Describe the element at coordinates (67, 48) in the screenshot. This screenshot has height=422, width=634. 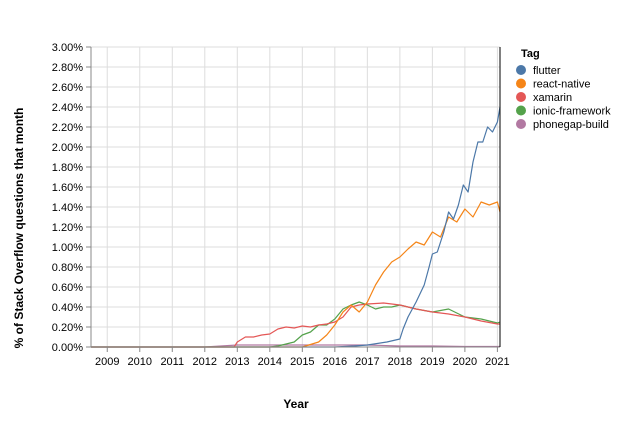
I see `y-tick-label: 3.00%` at that location.